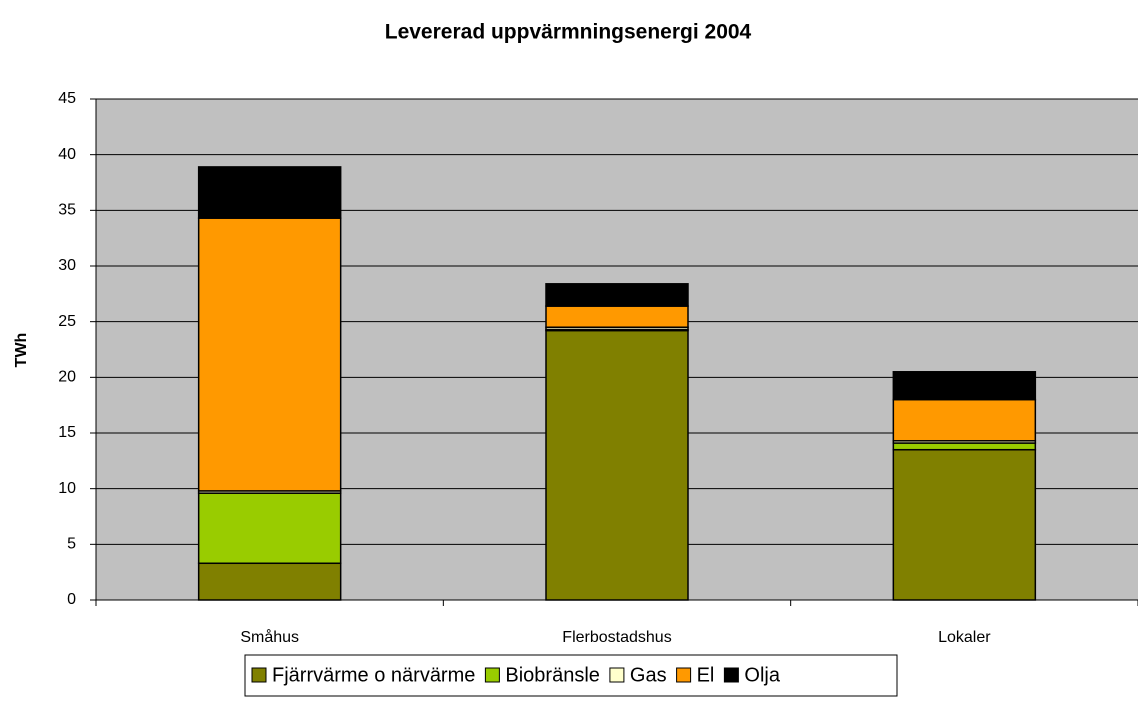 Image resolution: width=1138 pixels, height=724 pixels. What do you see at coordinates (67, 488) in the screenshot?
I see `y-tick-label: 10` at bounding box center [67, 488].